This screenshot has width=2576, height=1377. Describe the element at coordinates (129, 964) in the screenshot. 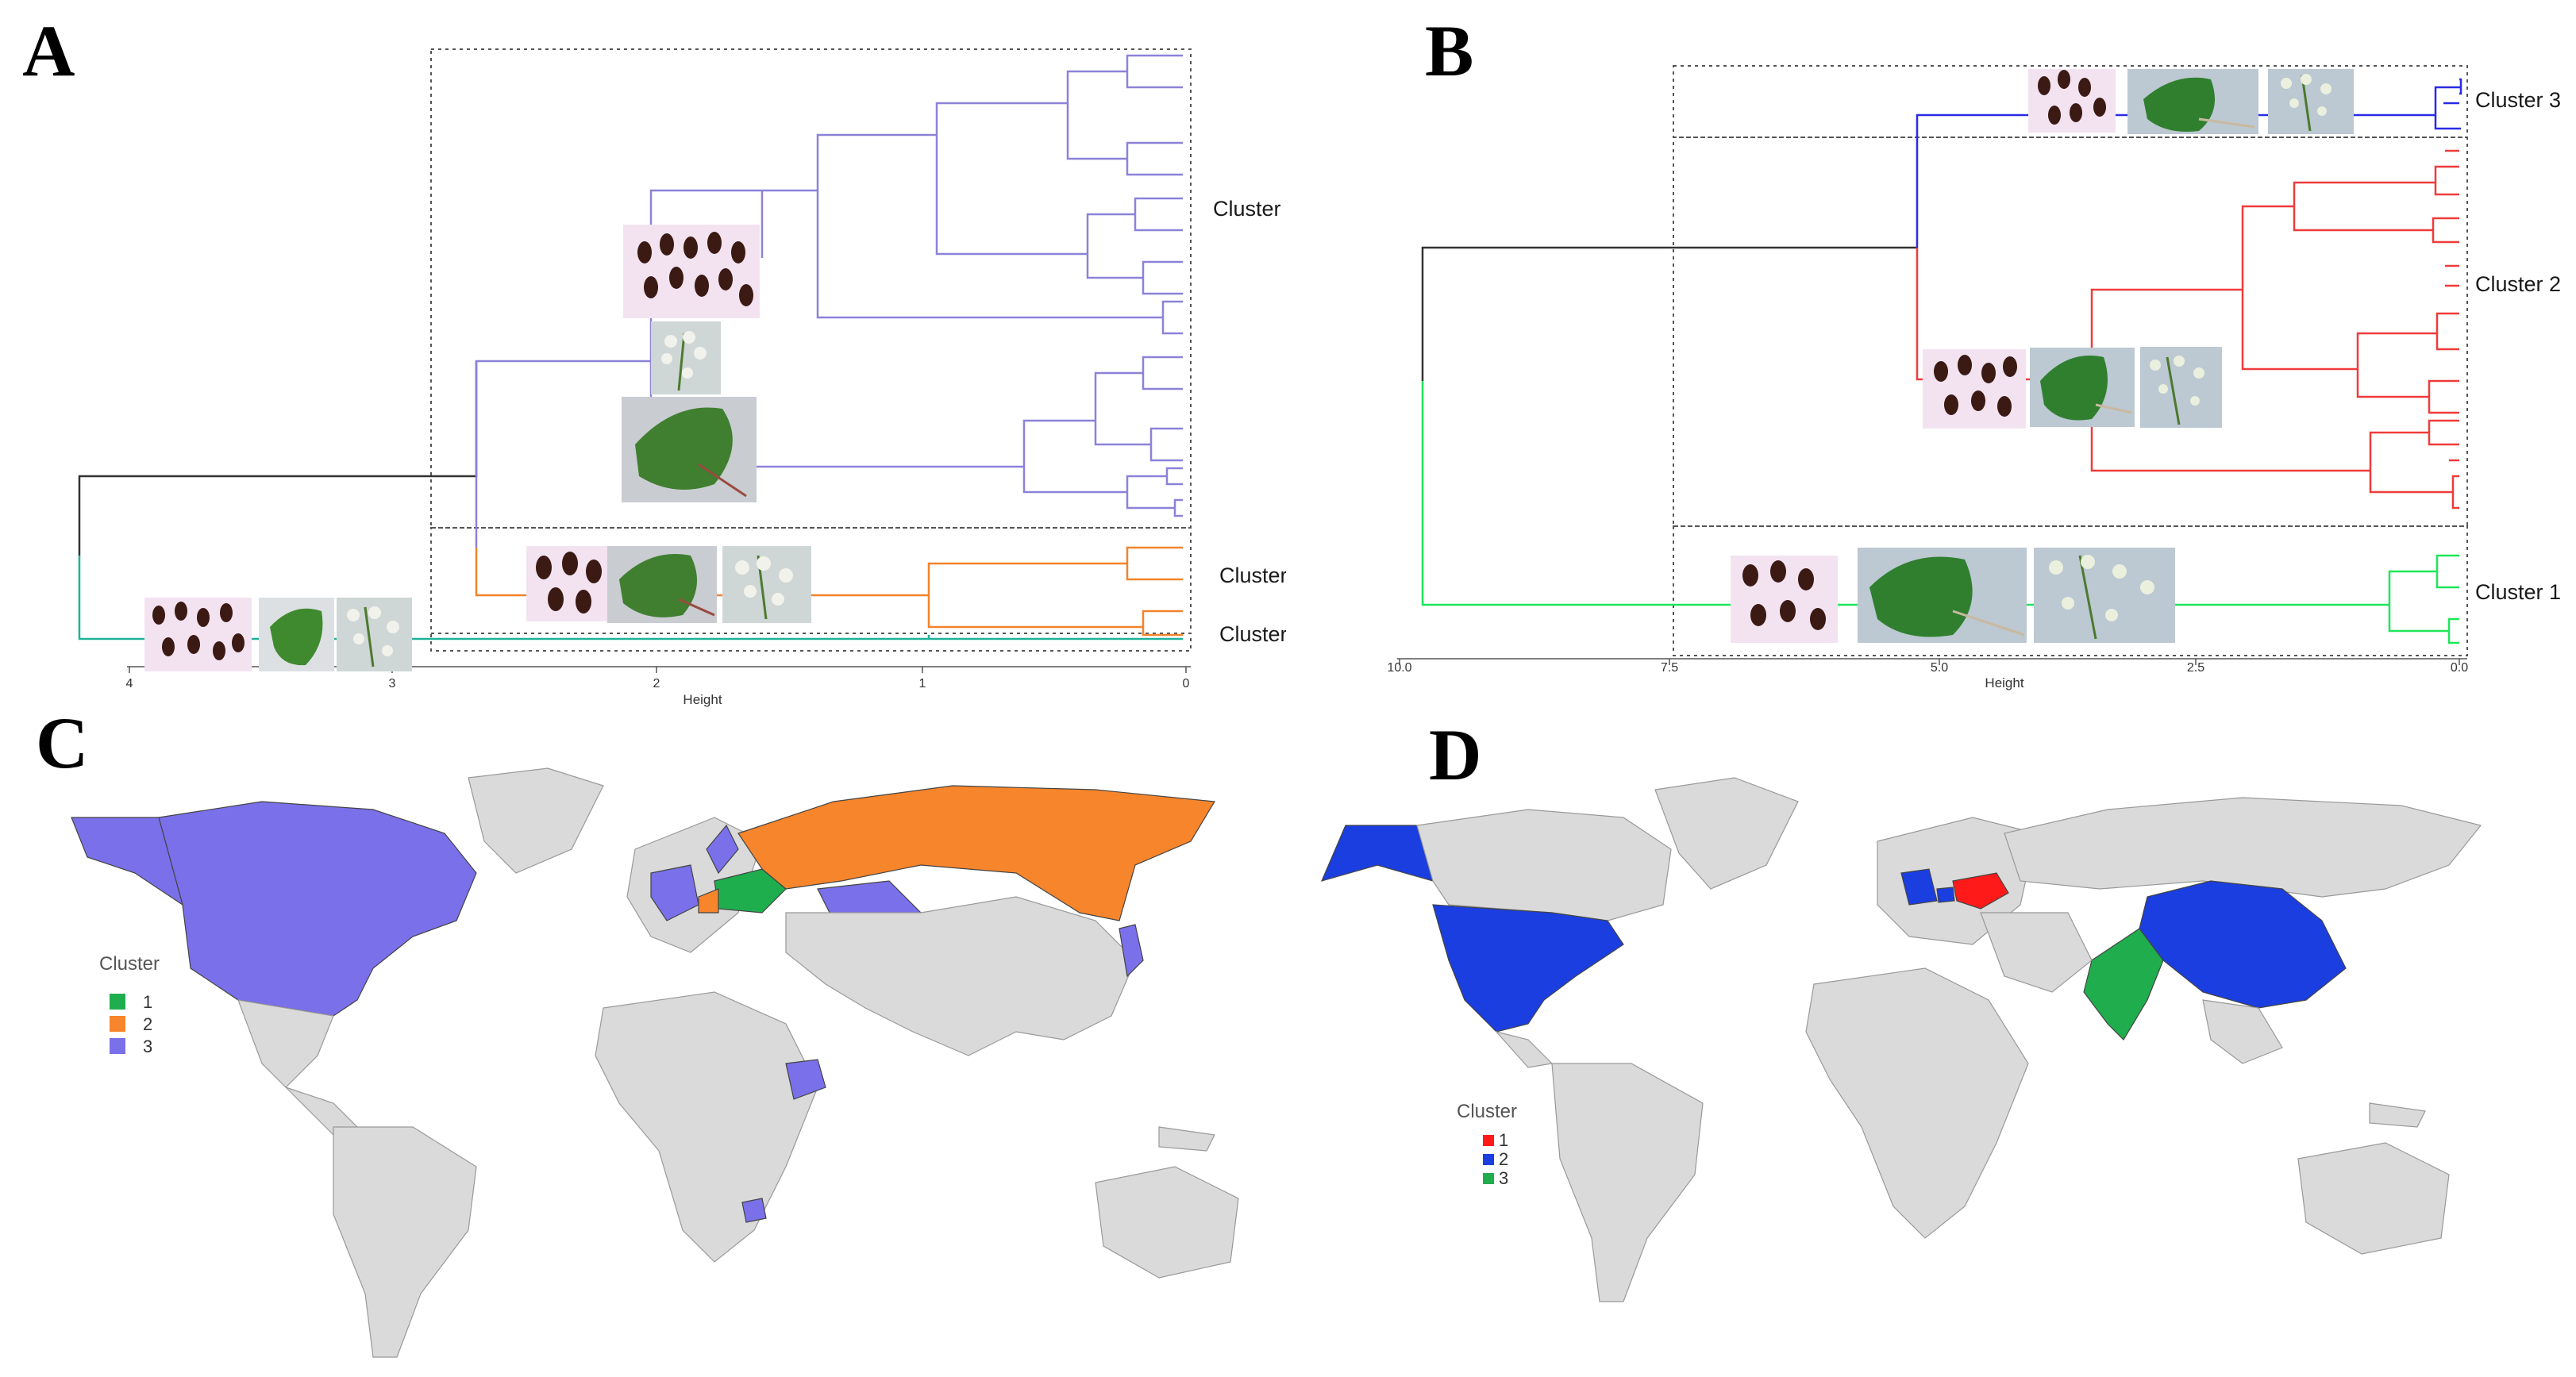

I see `legend-title-c: Cluster` at that location.